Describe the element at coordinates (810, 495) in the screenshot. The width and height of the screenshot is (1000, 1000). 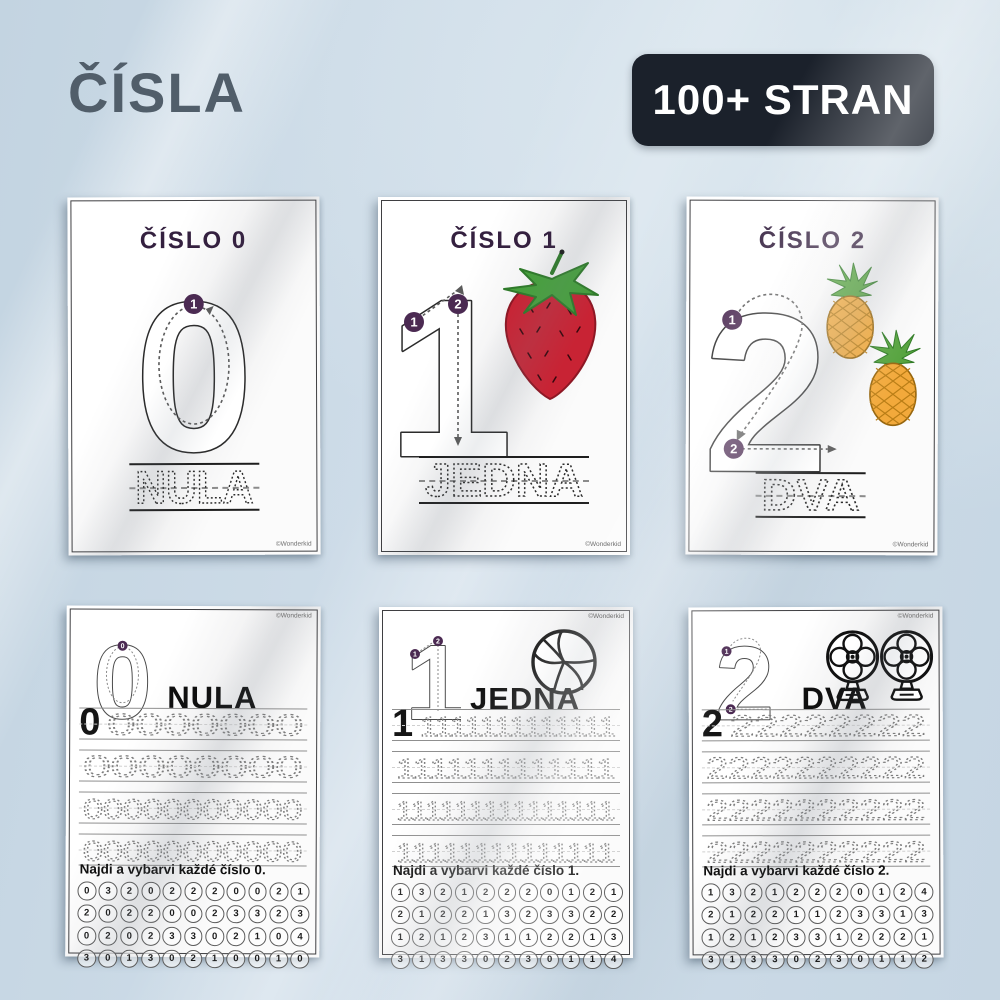
I see `trace-word: DVA` at that location.